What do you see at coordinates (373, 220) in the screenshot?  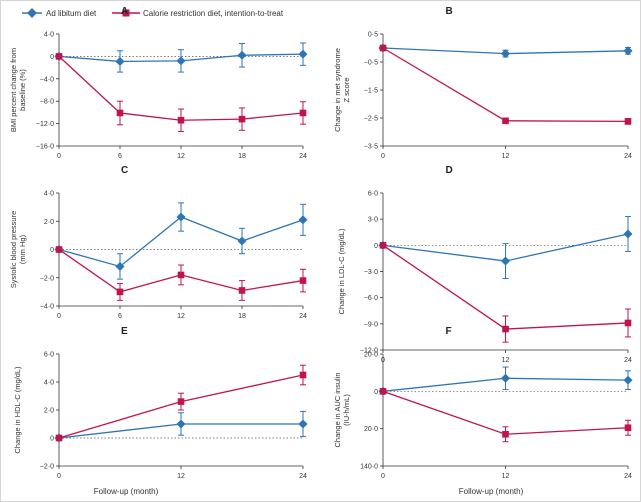 I see `y-tick-label: 3·0` at bounding box center [373, 220].